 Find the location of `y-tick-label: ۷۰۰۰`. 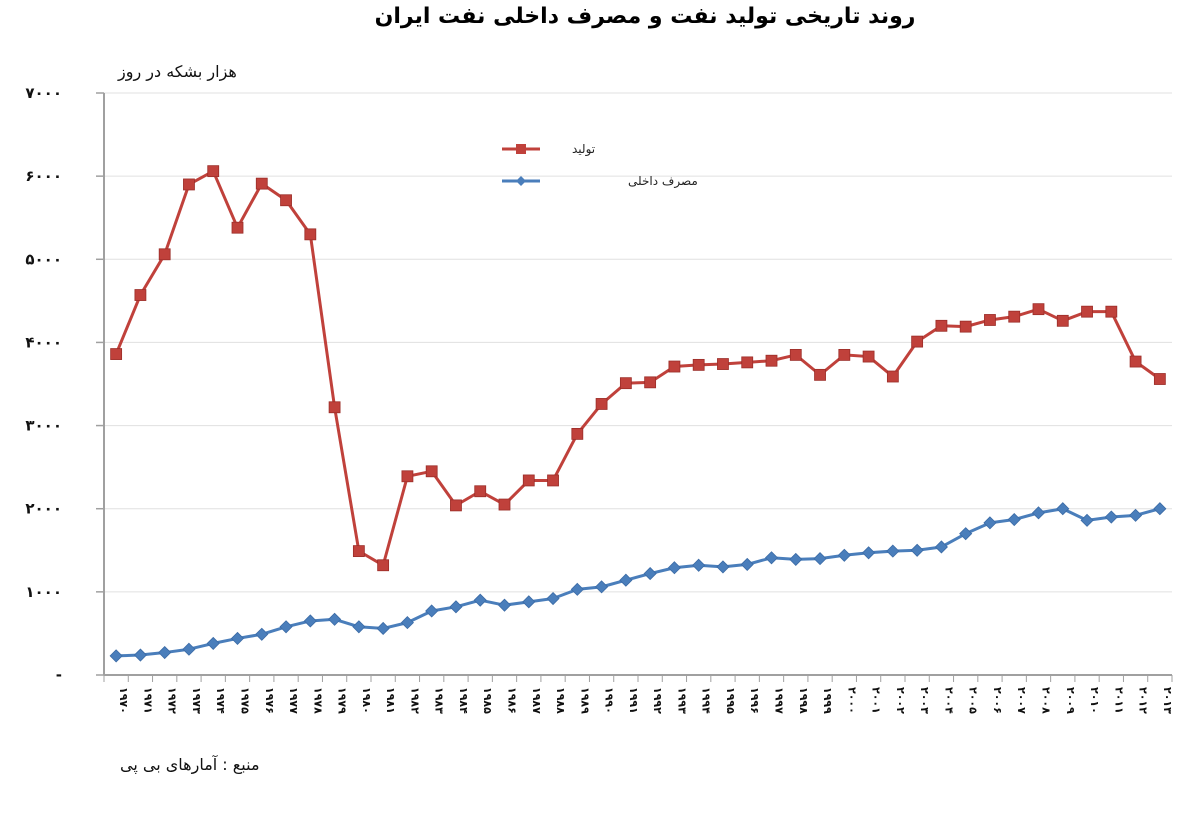

y-tick-label: ۷۰۰۰ is located at coordinates (43, 93).